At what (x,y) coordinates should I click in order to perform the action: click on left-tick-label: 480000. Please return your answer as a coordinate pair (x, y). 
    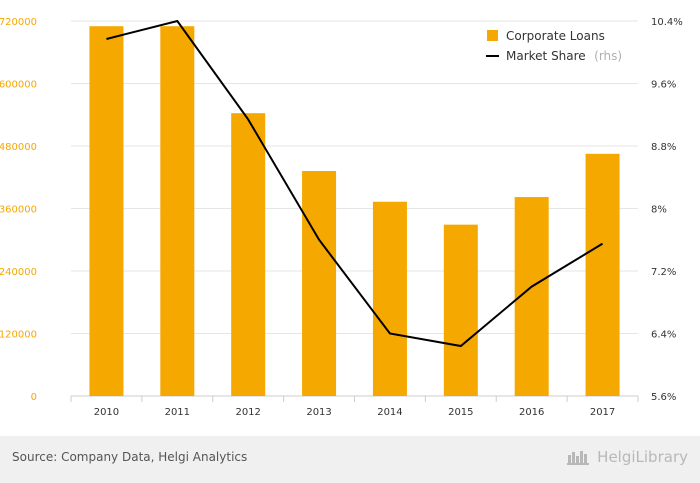
    Looking at the image, I should click on (18, 147).